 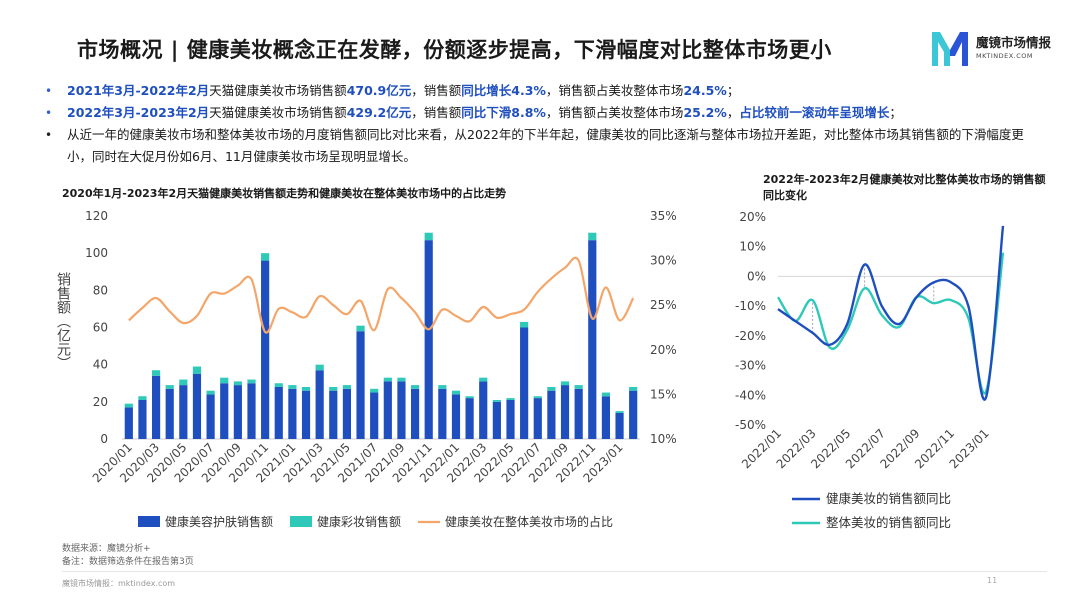 What do you see at coordinates (503, 112) in the screenshot?
I see `highlight-text: 同比下滑8.8%` at bounding box center [503, 112].